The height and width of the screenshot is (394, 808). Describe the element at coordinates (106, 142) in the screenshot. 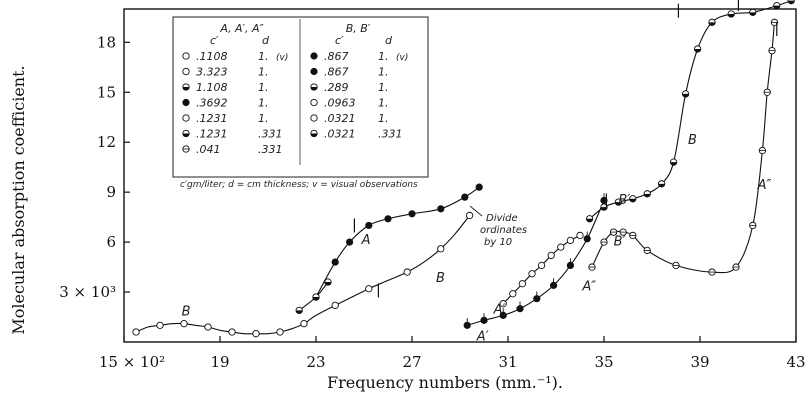

I see `y-tick-label: 12` at that location.